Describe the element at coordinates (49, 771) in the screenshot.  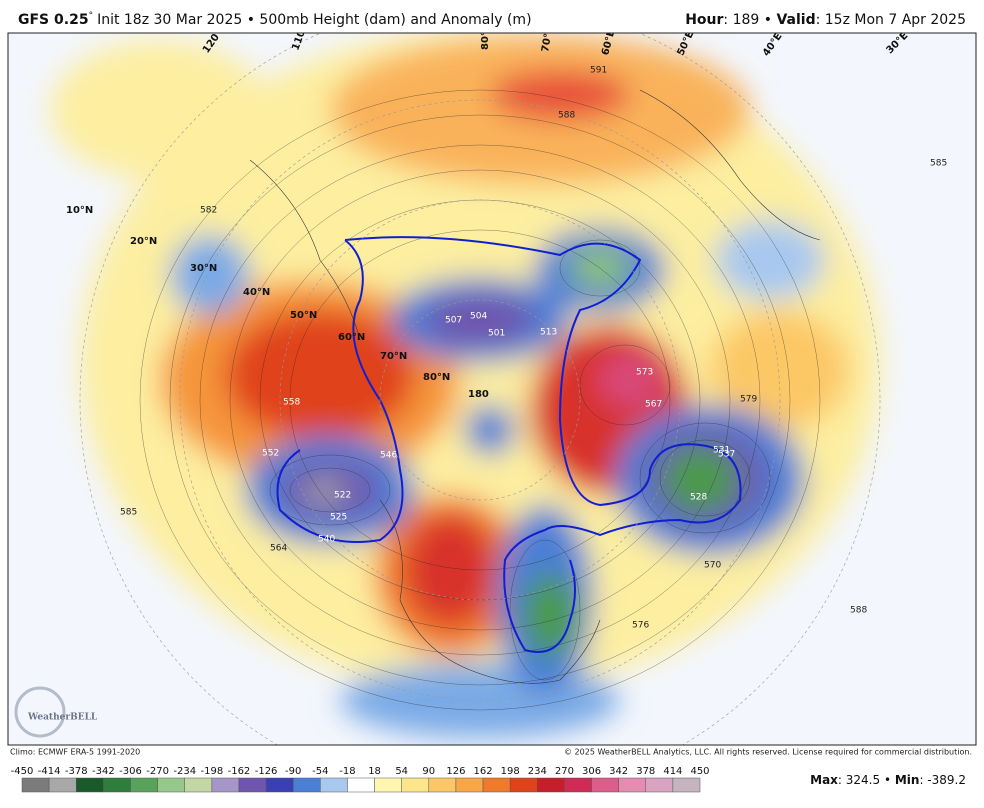
I see `colorbar-tick-label: -414` at that location.